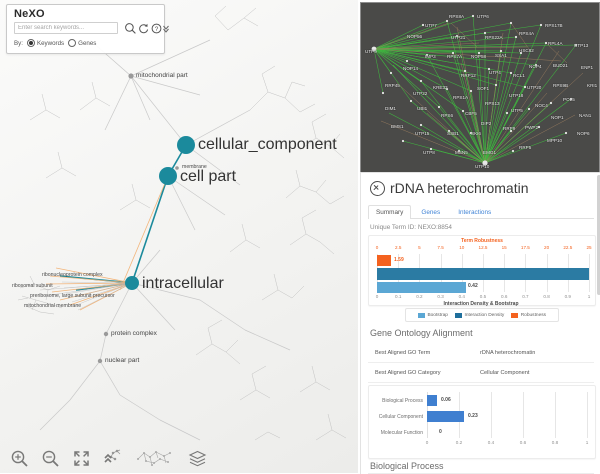 The image size is (600, 474). Describe the element at coordinates (156, 28) in the screenshot. I see `help-icon: ?` at that location.